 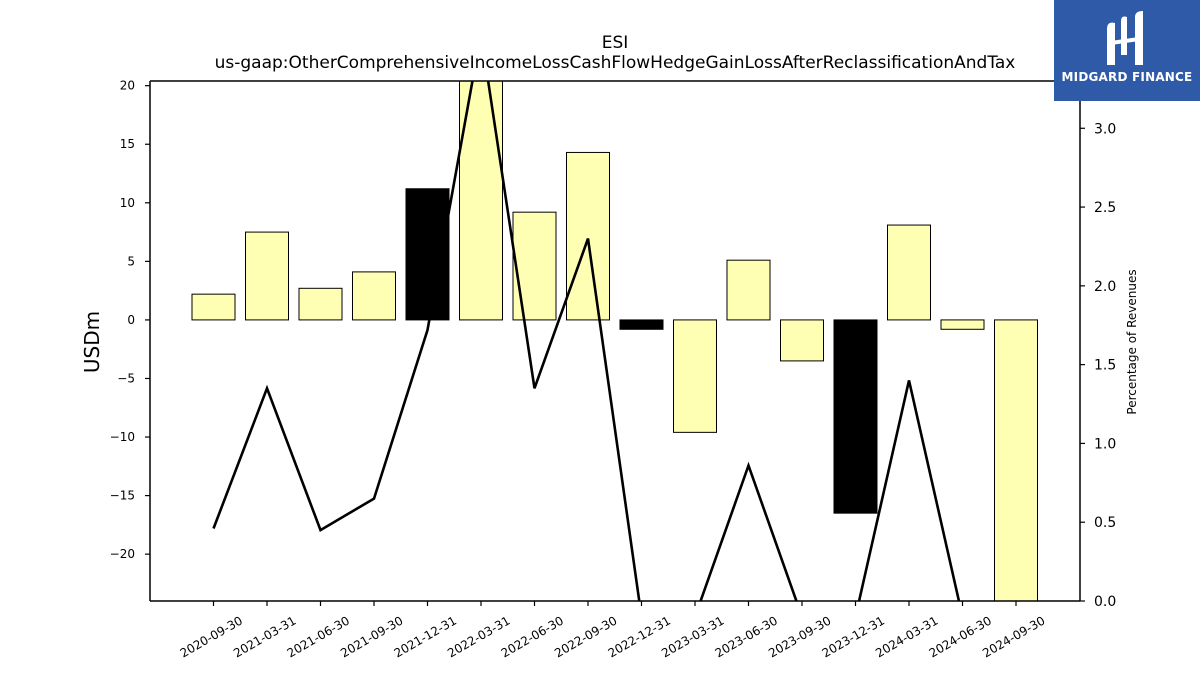 I want to click on y-tick-label: −20, so click(x=122, y=554).